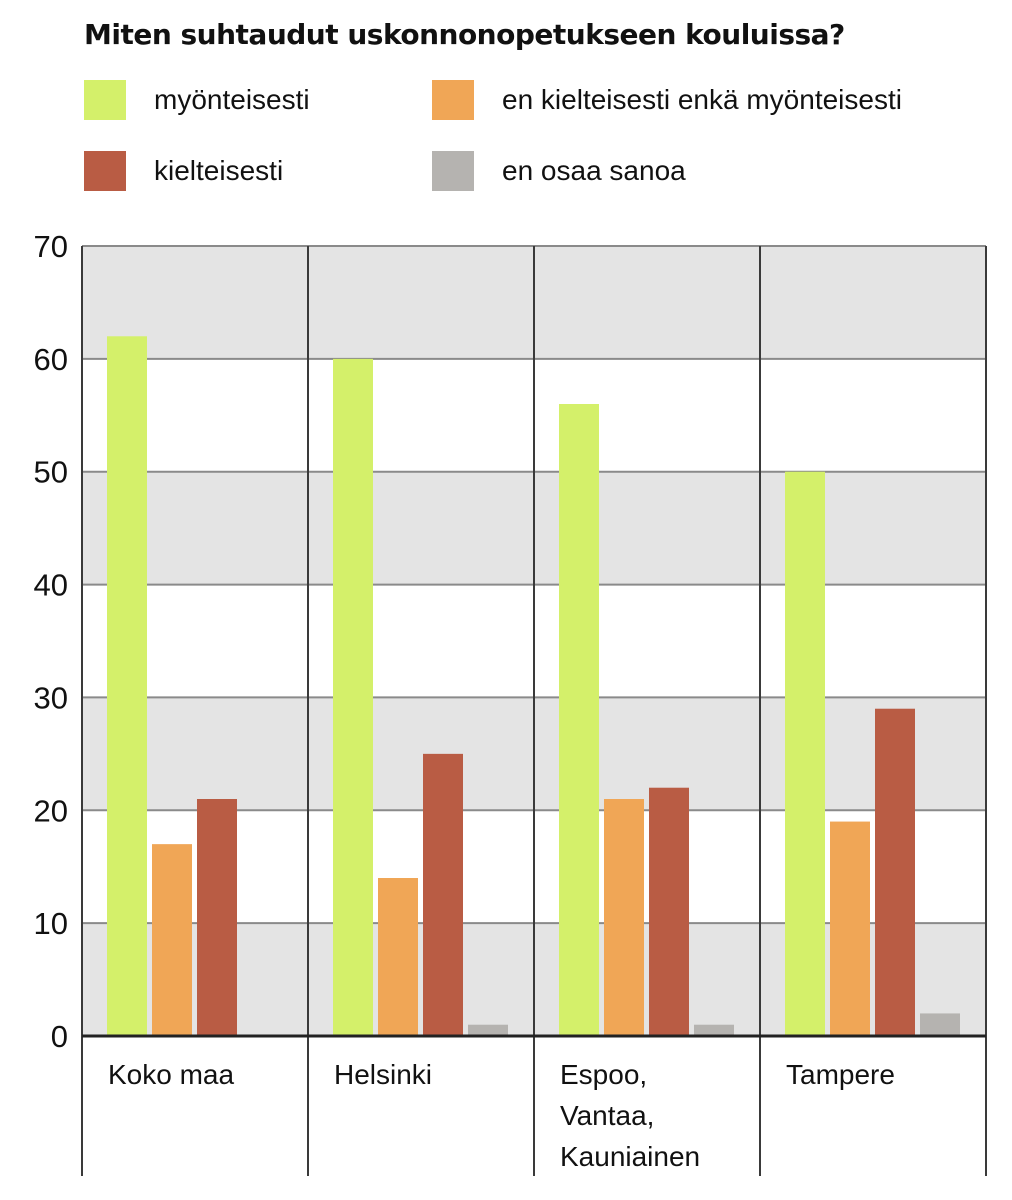  I want to click on legend-item-neutral: en kielteisesti enkä myönteisesti, so click(667, 100).